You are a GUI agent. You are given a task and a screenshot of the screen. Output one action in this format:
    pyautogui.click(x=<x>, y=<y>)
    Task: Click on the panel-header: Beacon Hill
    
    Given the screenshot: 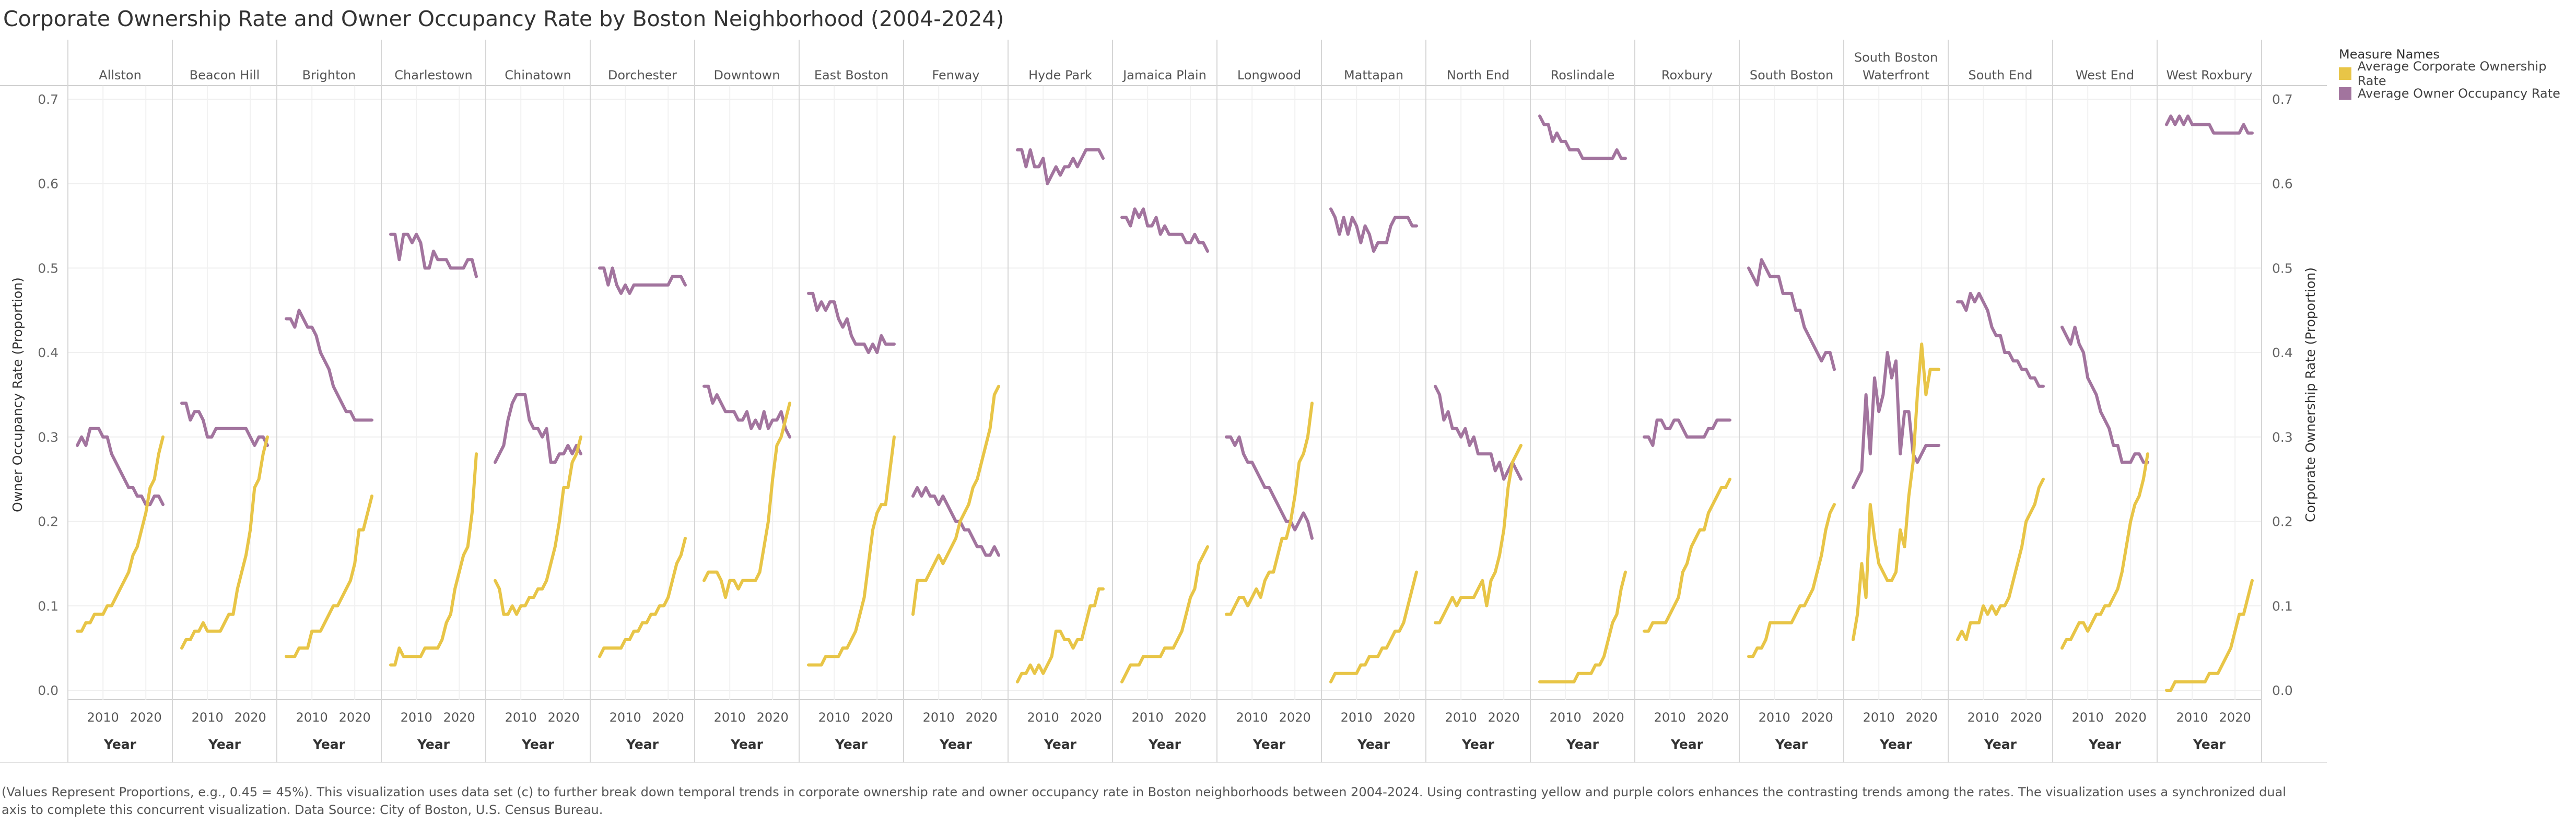 What is the action you would take?
    pyautogui.click(x=225, y=75)
    